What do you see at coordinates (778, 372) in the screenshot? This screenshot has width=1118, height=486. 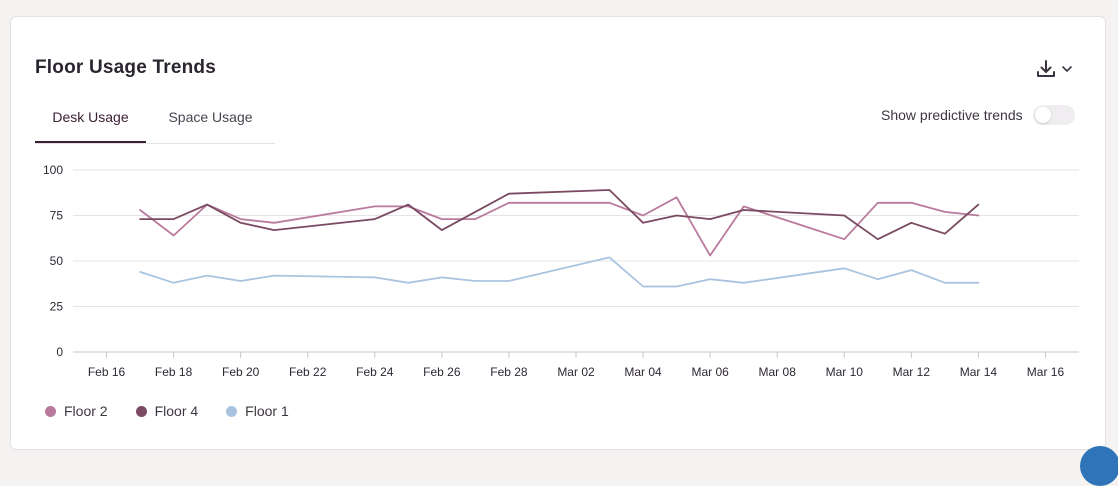 I see `x-tick-label: Mar 08` at bounding box center [778, 372].